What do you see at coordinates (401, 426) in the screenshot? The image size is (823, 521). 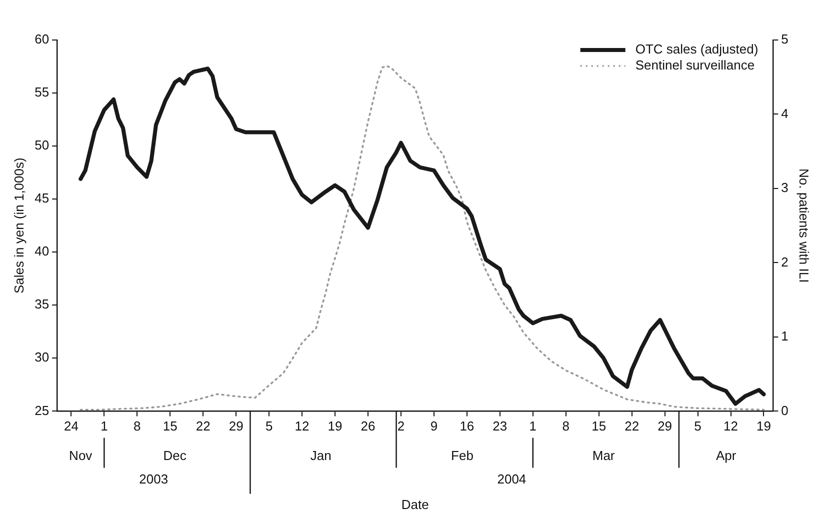 I see `x-tick-label: 2` at bounding box center [401, 426].